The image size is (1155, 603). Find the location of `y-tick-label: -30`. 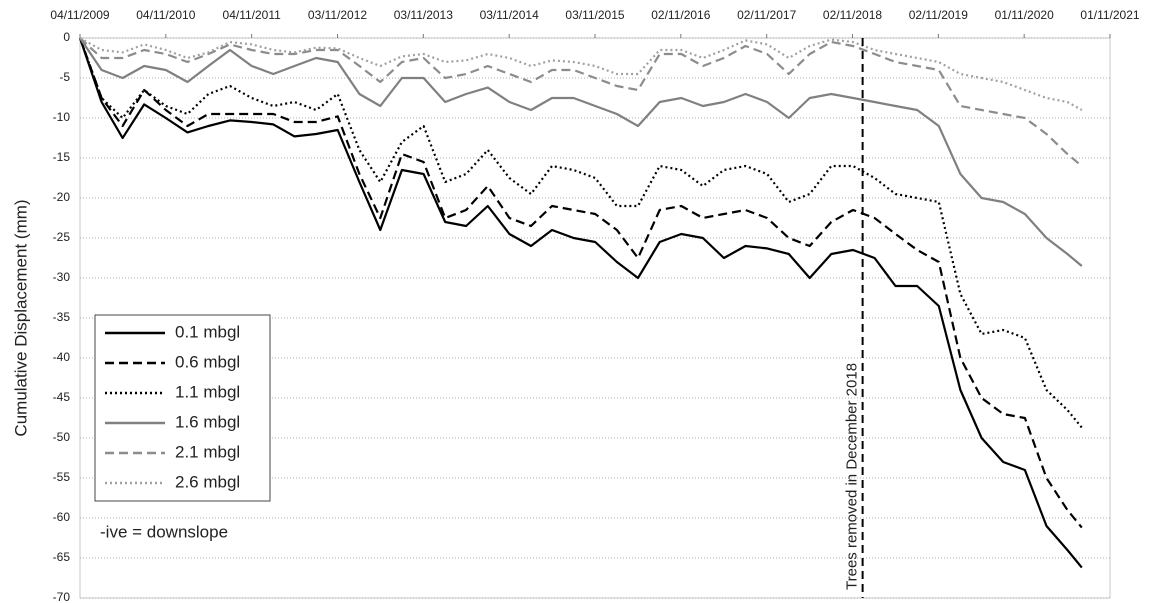

y-tick-label: -30 is located at coordinates (62, 277).